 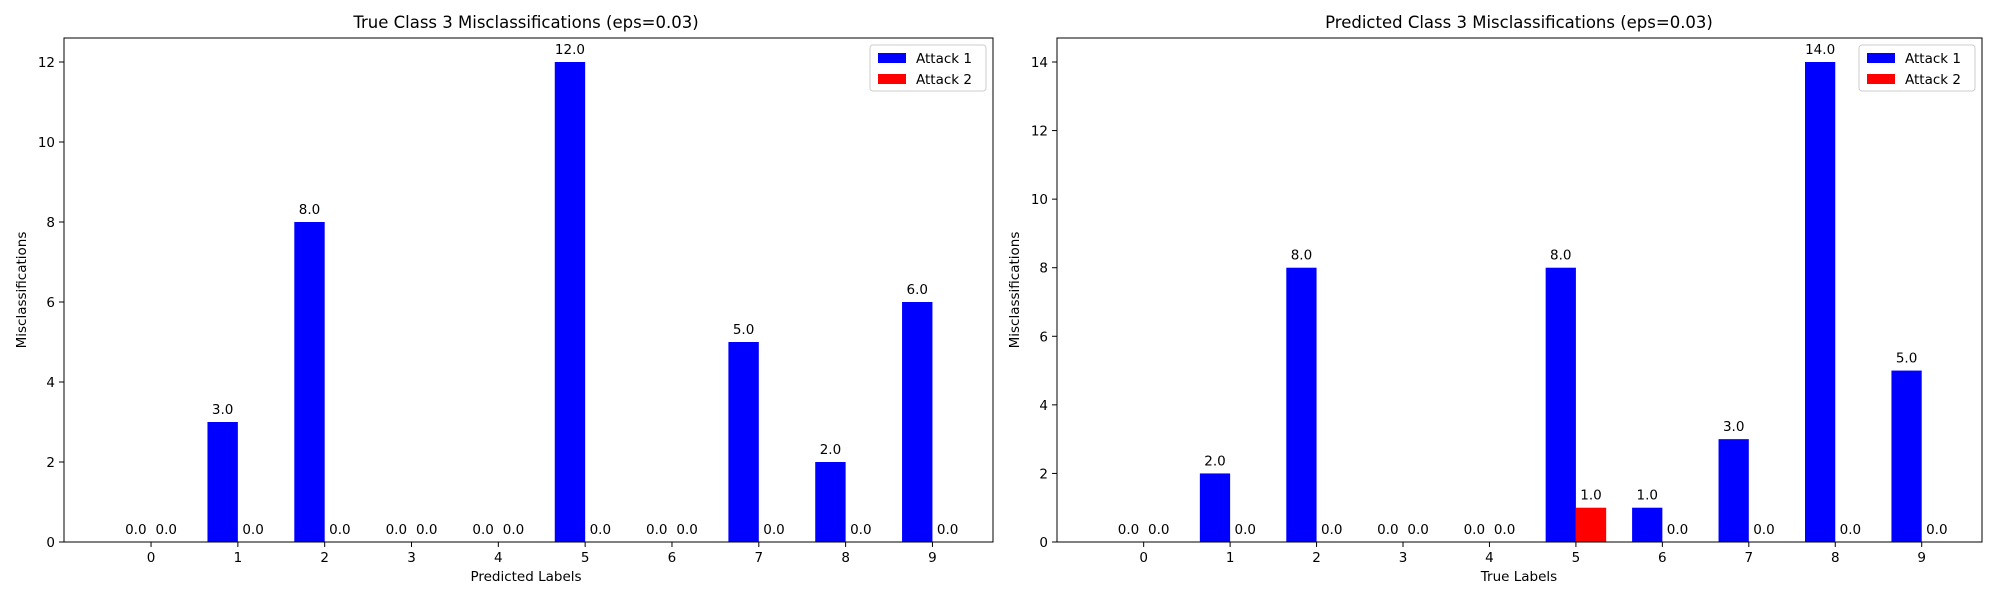 I want to click on y-tick-label: 14, so click(x=1039, y=63).